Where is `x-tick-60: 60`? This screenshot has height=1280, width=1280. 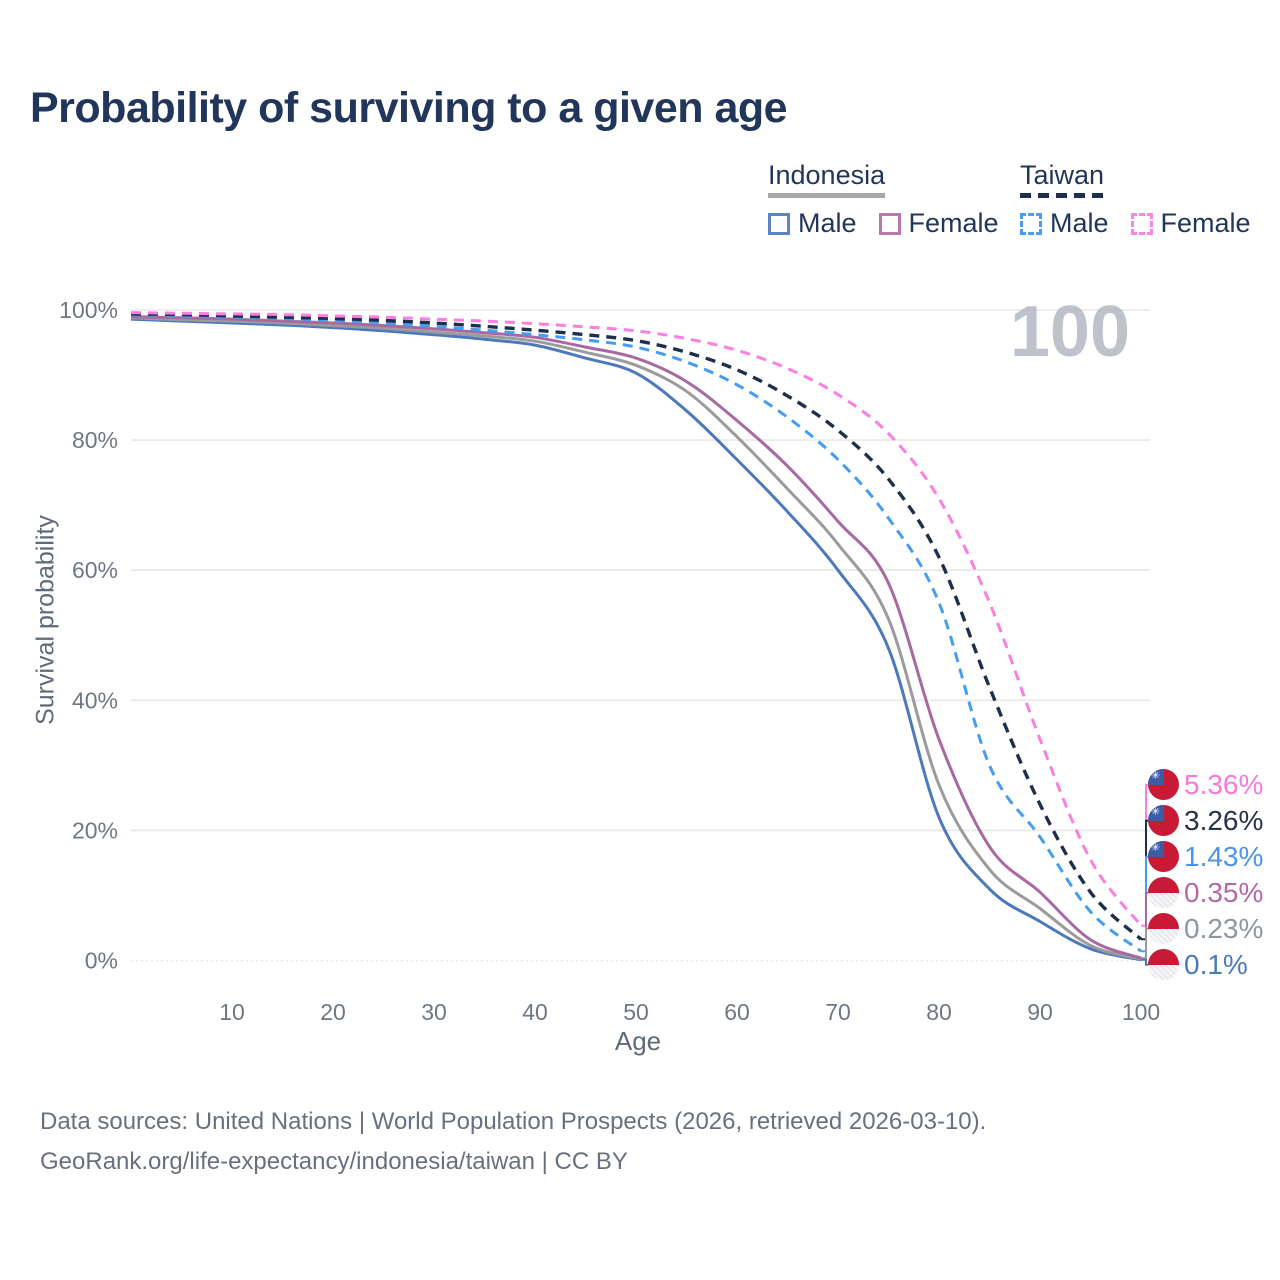 x-tick-60: 60 is located at coordinates (737, 1012).